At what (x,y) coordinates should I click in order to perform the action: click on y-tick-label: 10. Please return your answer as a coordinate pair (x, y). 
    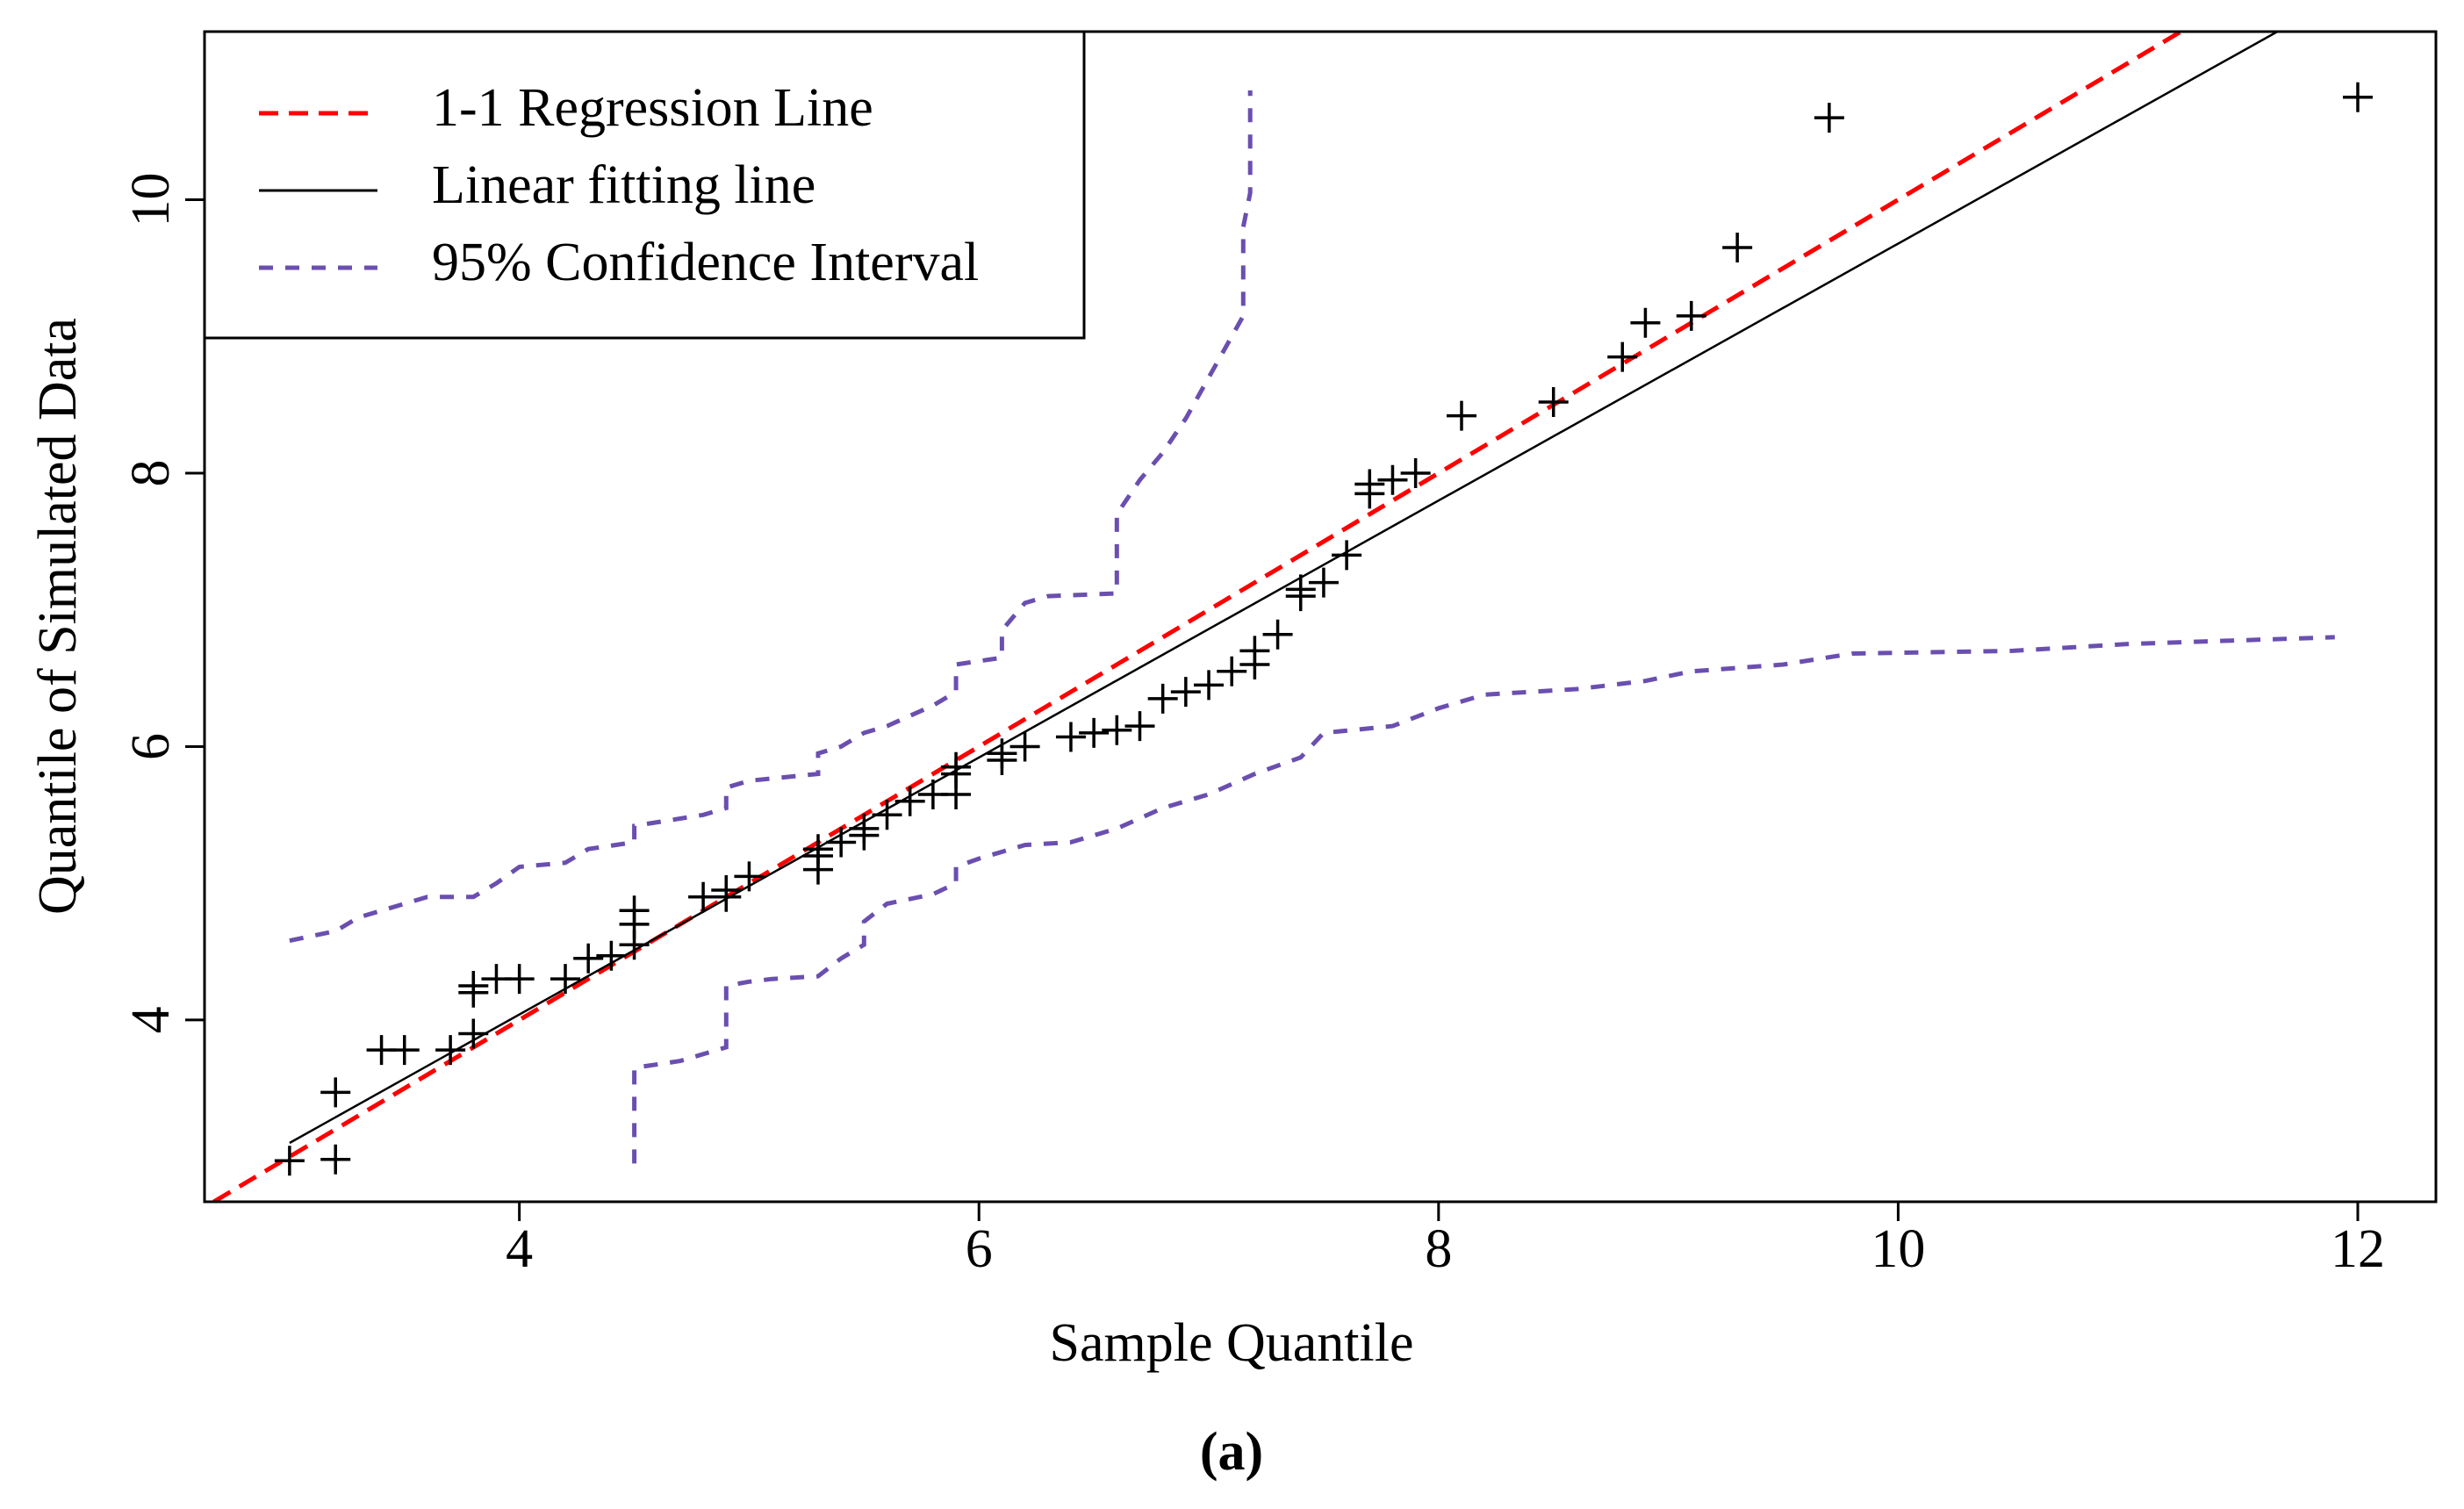
    Looking at the image, I should click on (151, 200).